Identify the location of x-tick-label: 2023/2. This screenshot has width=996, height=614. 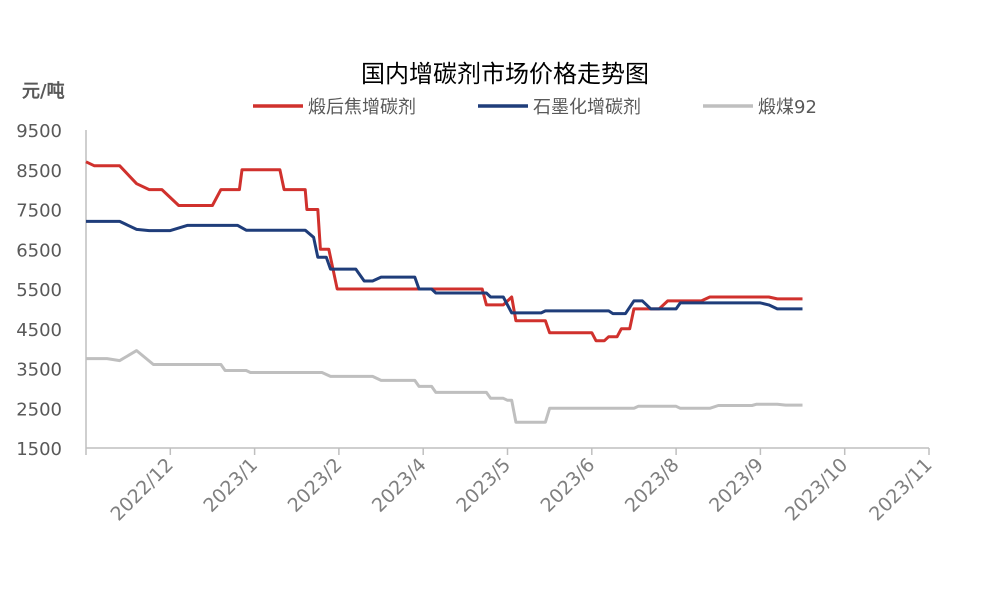
(315, 485).